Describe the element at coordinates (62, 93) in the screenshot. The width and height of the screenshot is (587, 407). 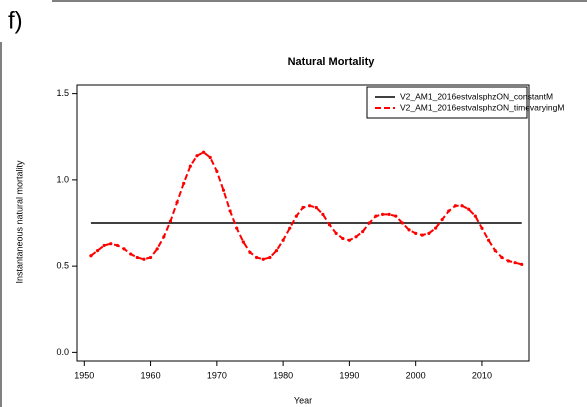
I see `y-tick-label: 1.5` at that location.